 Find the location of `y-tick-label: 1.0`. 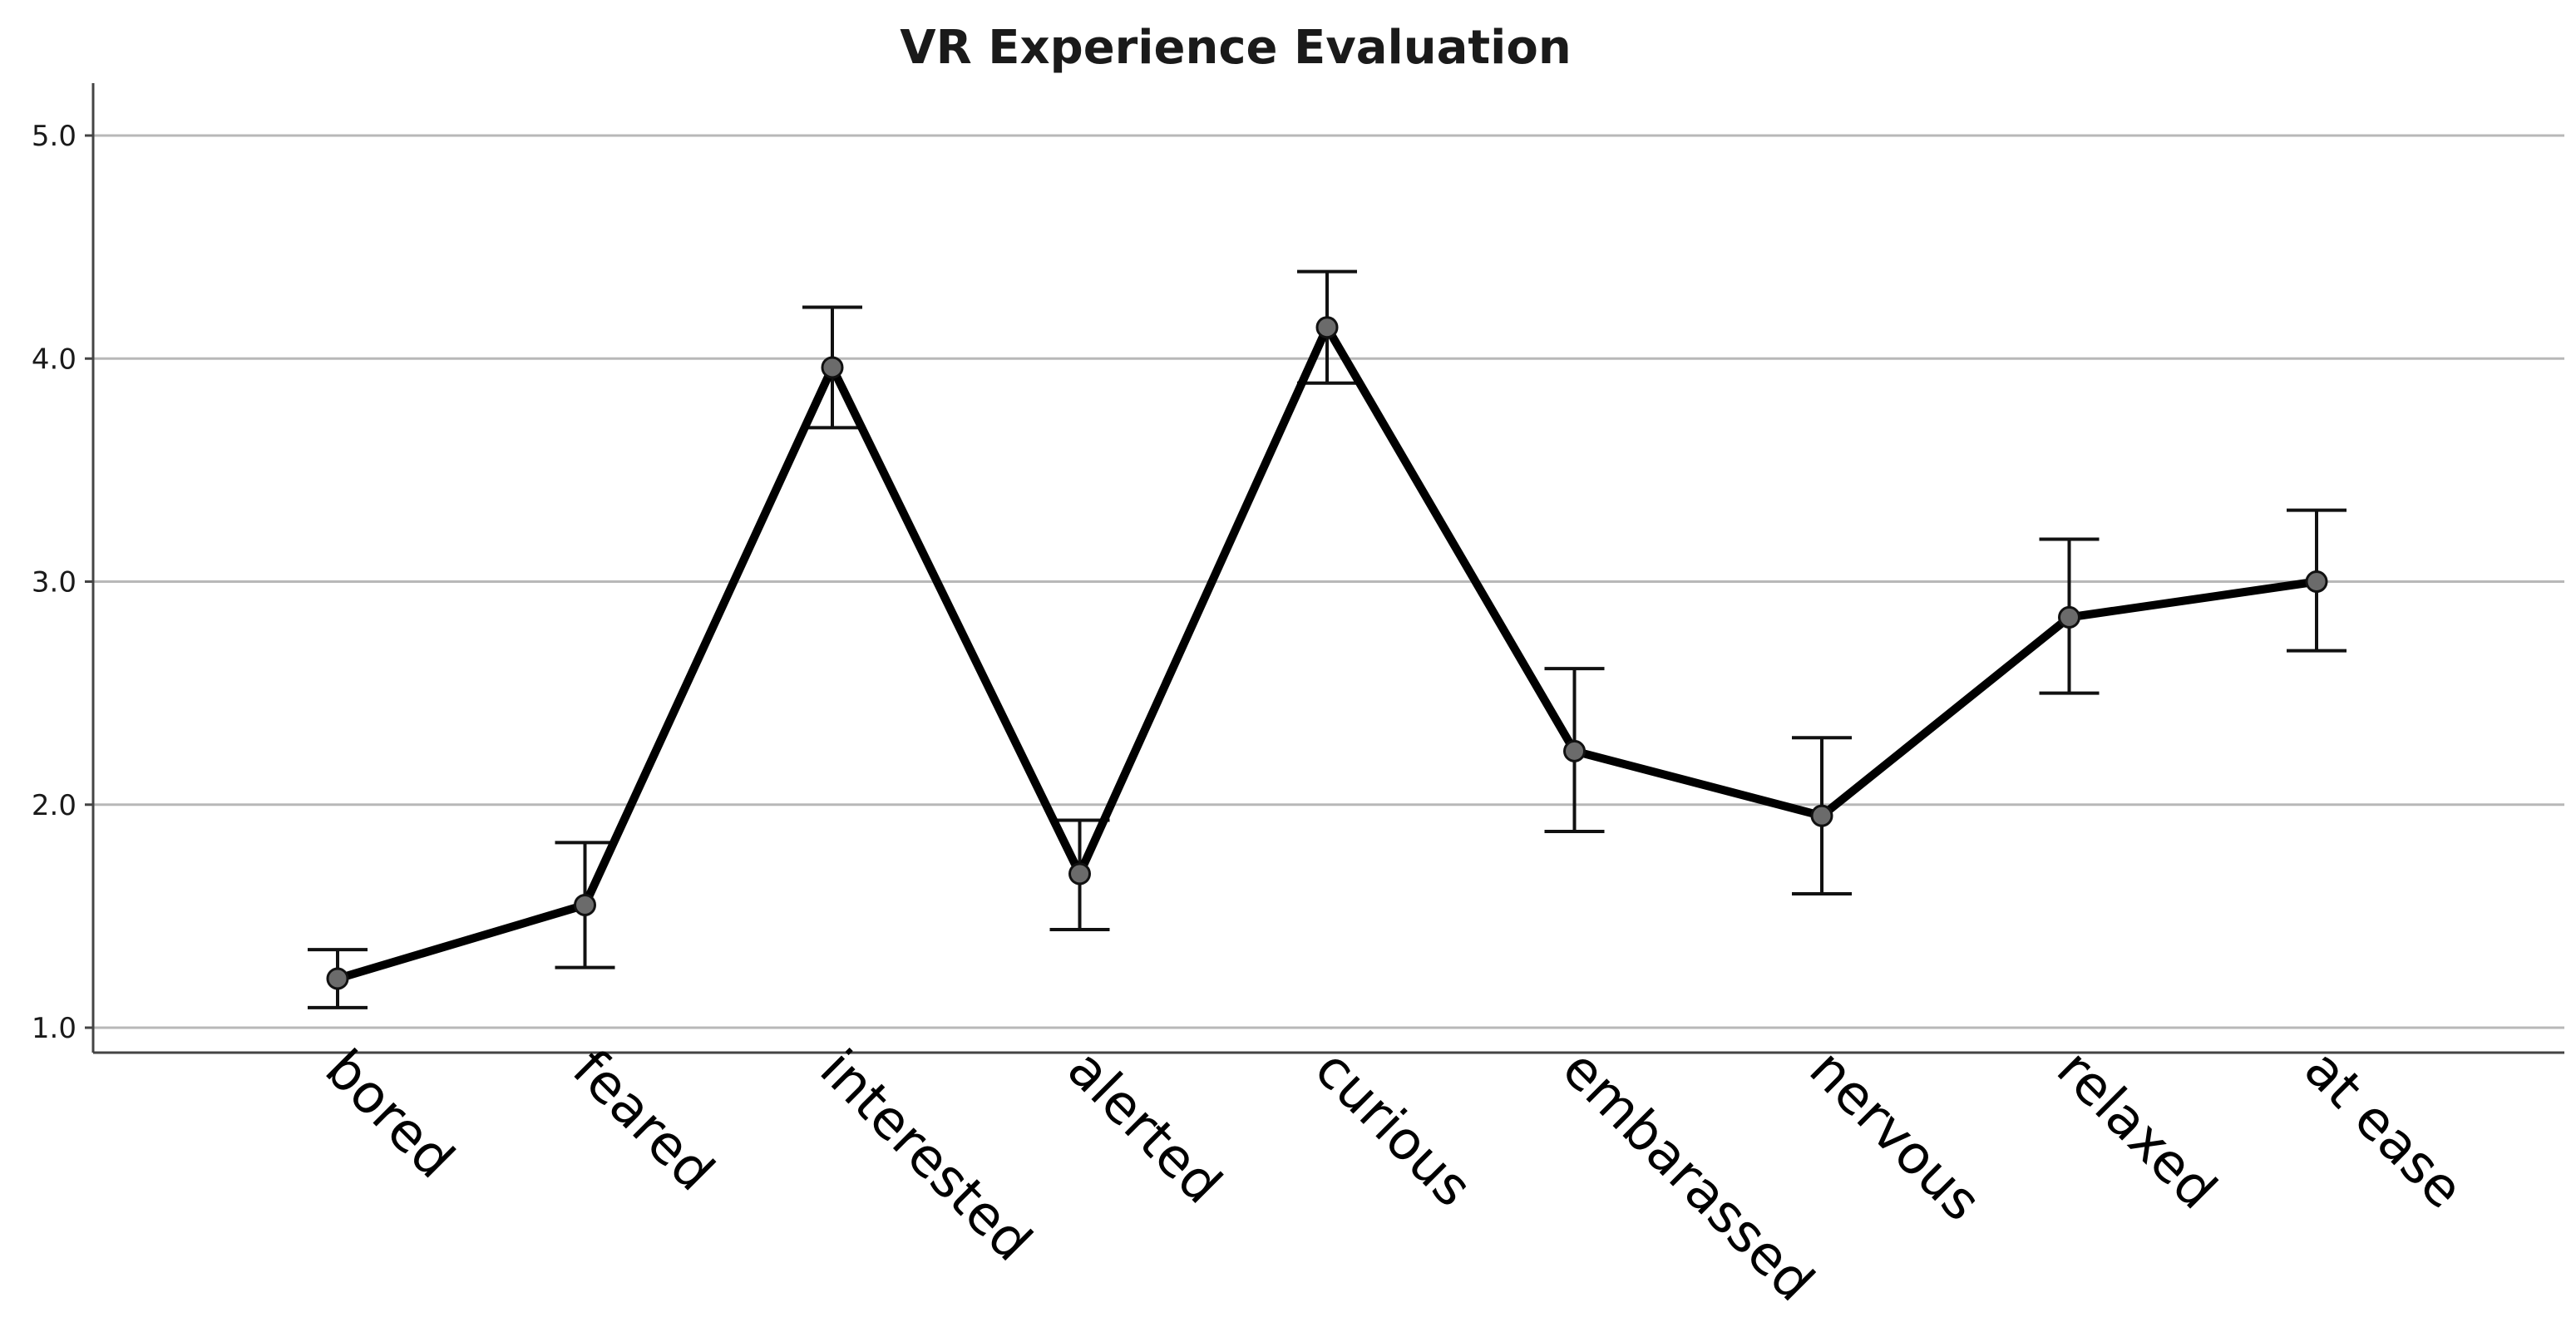

y-tick-label: 1.0 is located at coordinates (54, 1028).